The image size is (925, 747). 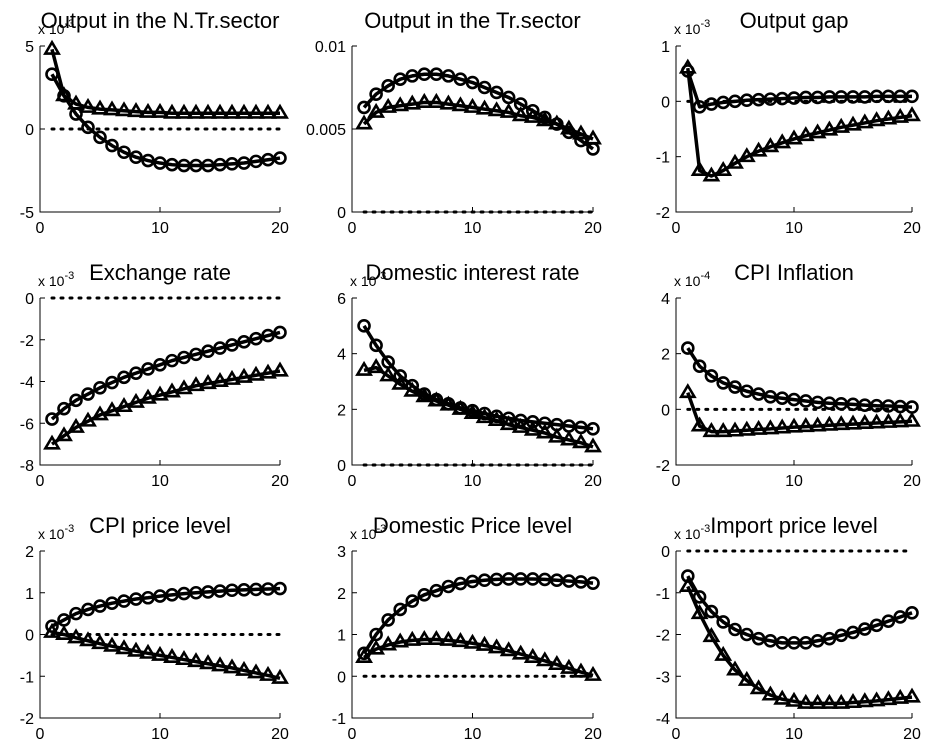 I want to click on y-tick-label: 0.005, so click(x=326, y=130).